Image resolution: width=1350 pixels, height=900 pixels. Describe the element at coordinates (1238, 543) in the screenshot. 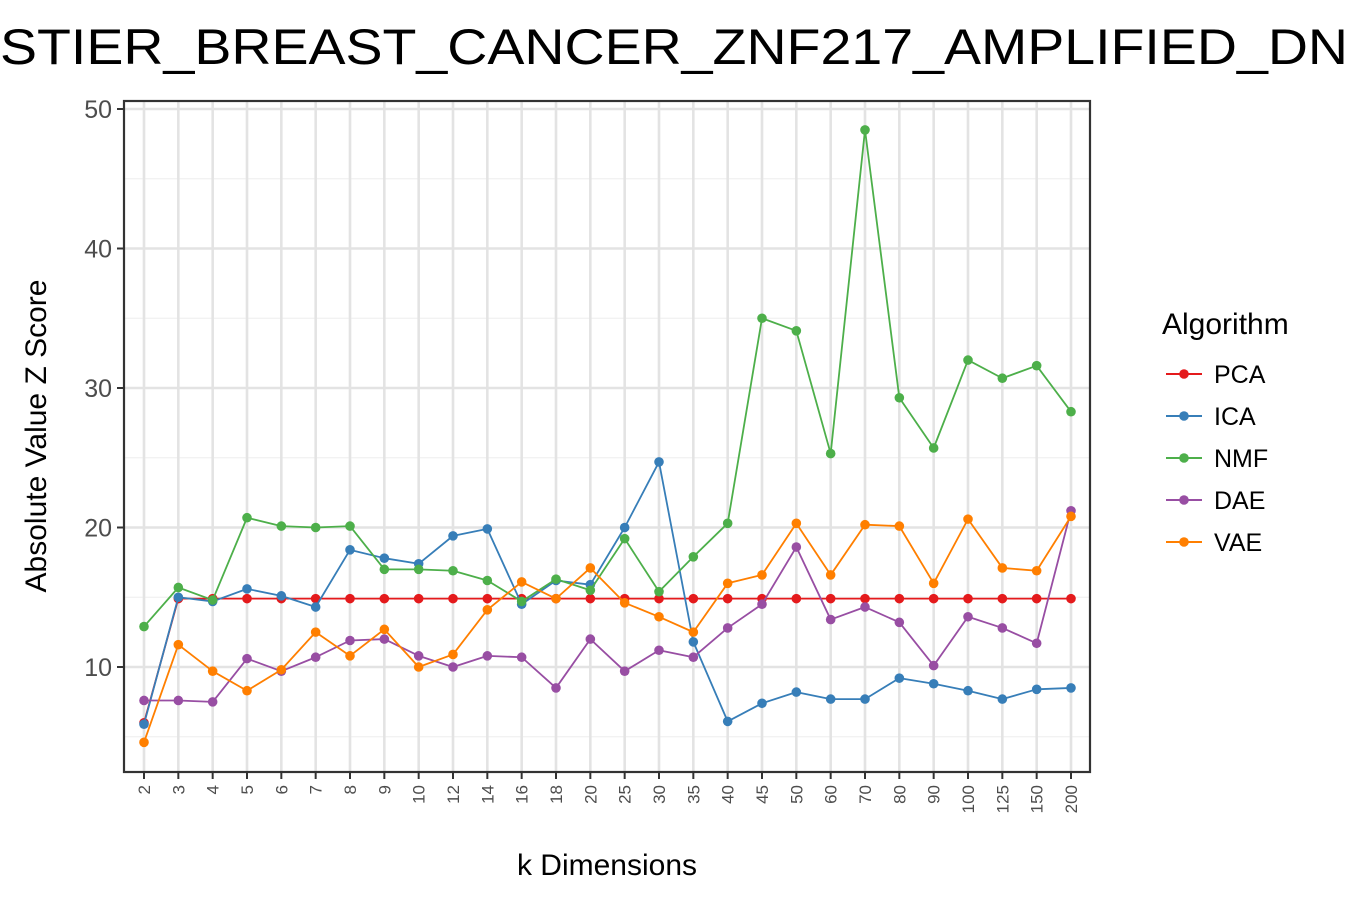

I see `legend-label-vae: VAE` at that location.